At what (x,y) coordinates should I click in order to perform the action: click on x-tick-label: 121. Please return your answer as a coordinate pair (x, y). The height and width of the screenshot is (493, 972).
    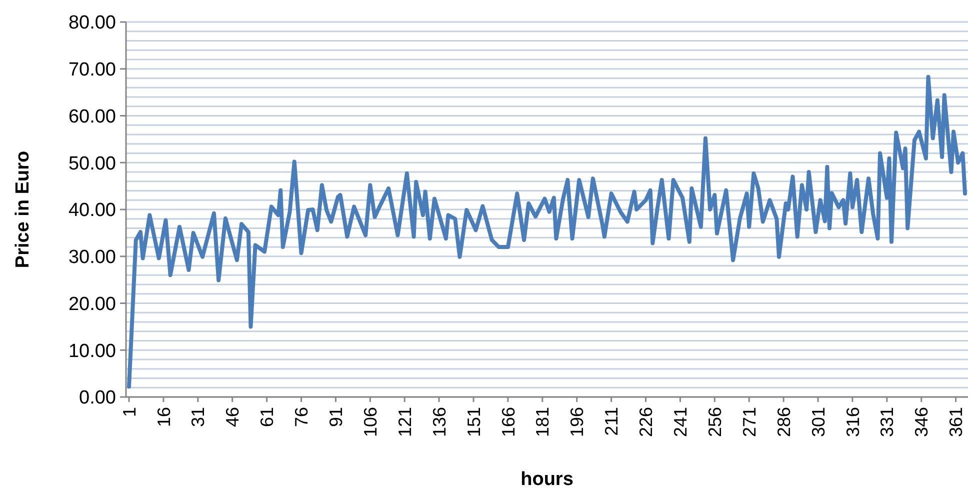
    Looking at the image, I should click on (404, 422).